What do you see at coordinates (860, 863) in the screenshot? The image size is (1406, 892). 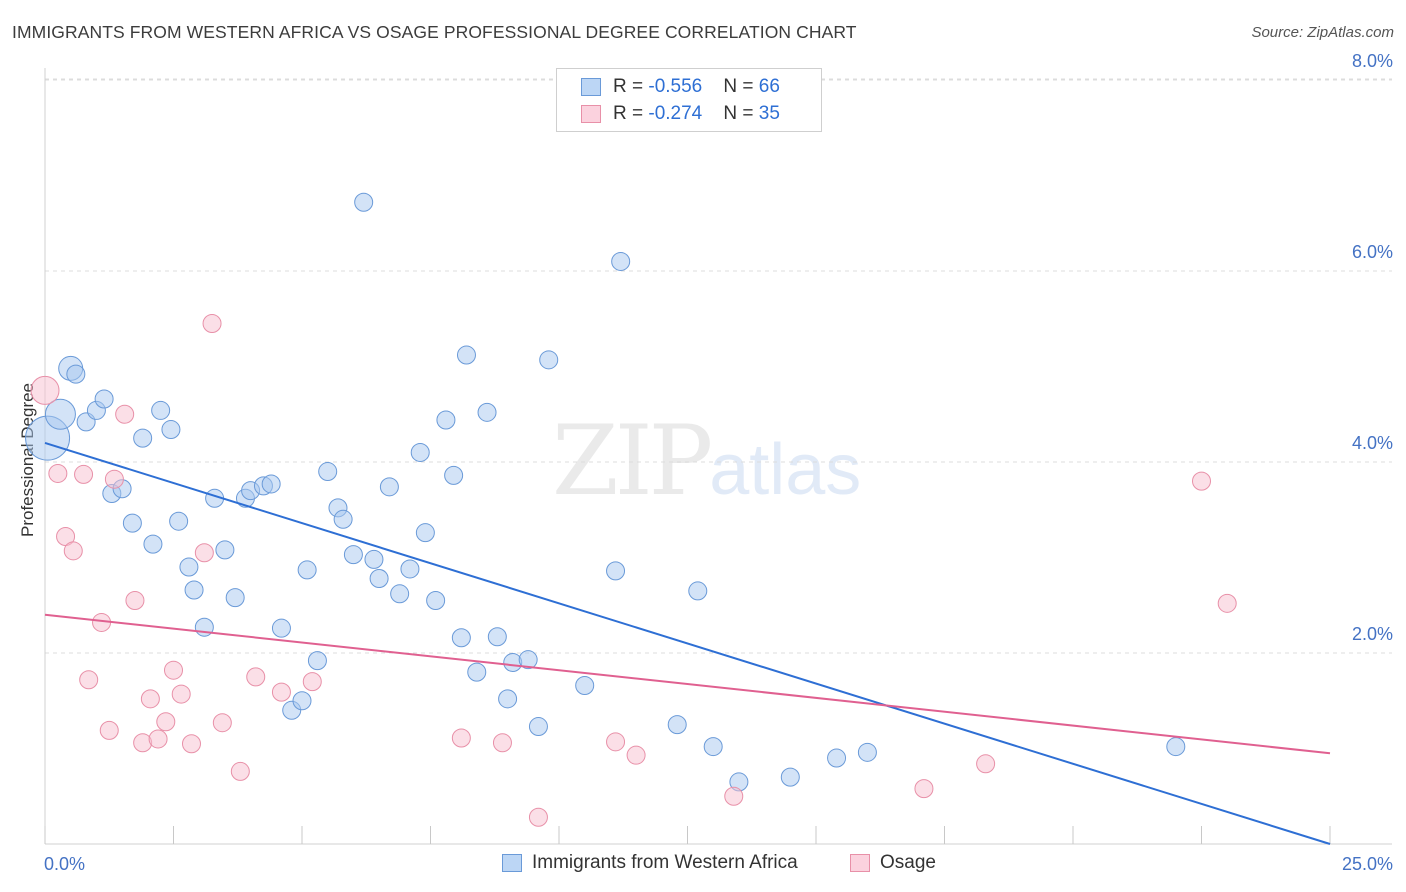 I see `bottom-legend-swatch-pink` at bounding box center [860, 863].